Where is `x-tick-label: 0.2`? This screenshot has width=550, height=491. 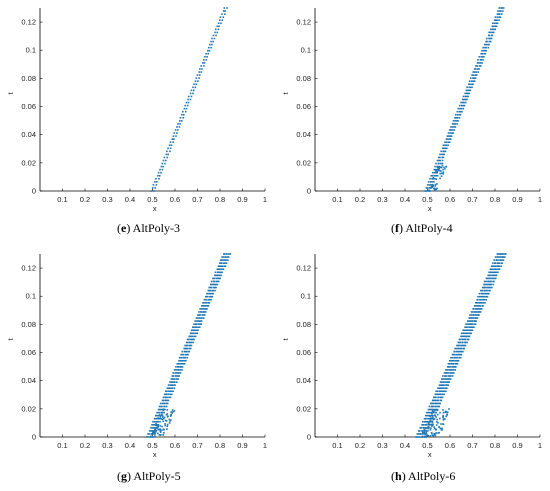
x-tick-label: 0.2 is located at coordinates (360, 199).